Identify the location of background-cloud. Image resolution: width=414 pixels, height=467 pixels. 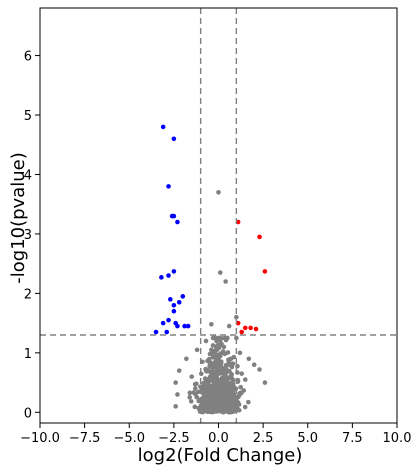
(219, 375).